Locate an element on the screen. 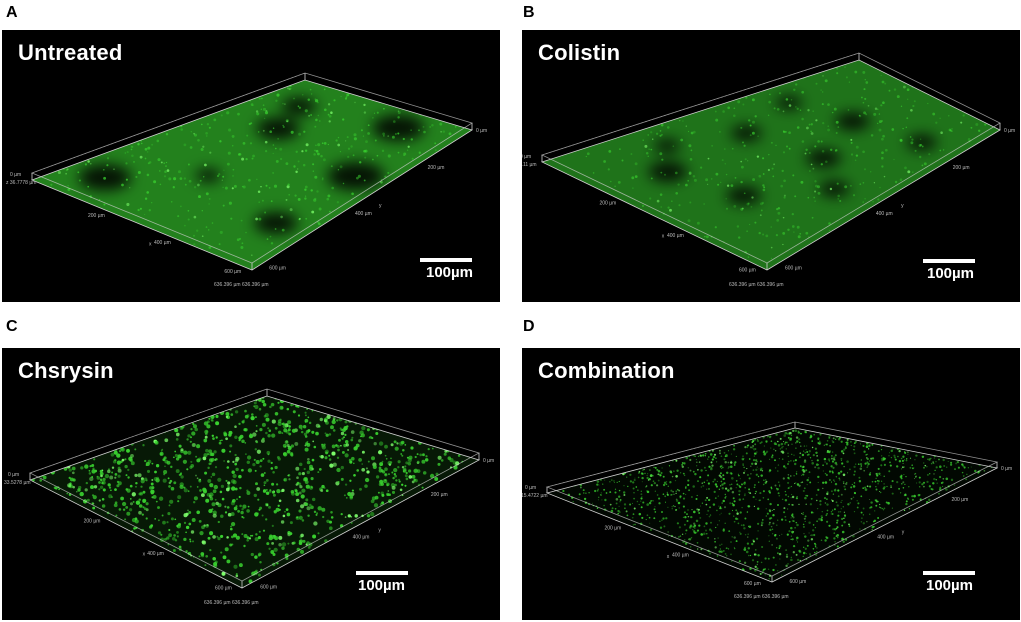  axis-label-y-1: 400 µm is located at coordinates (363, 214).